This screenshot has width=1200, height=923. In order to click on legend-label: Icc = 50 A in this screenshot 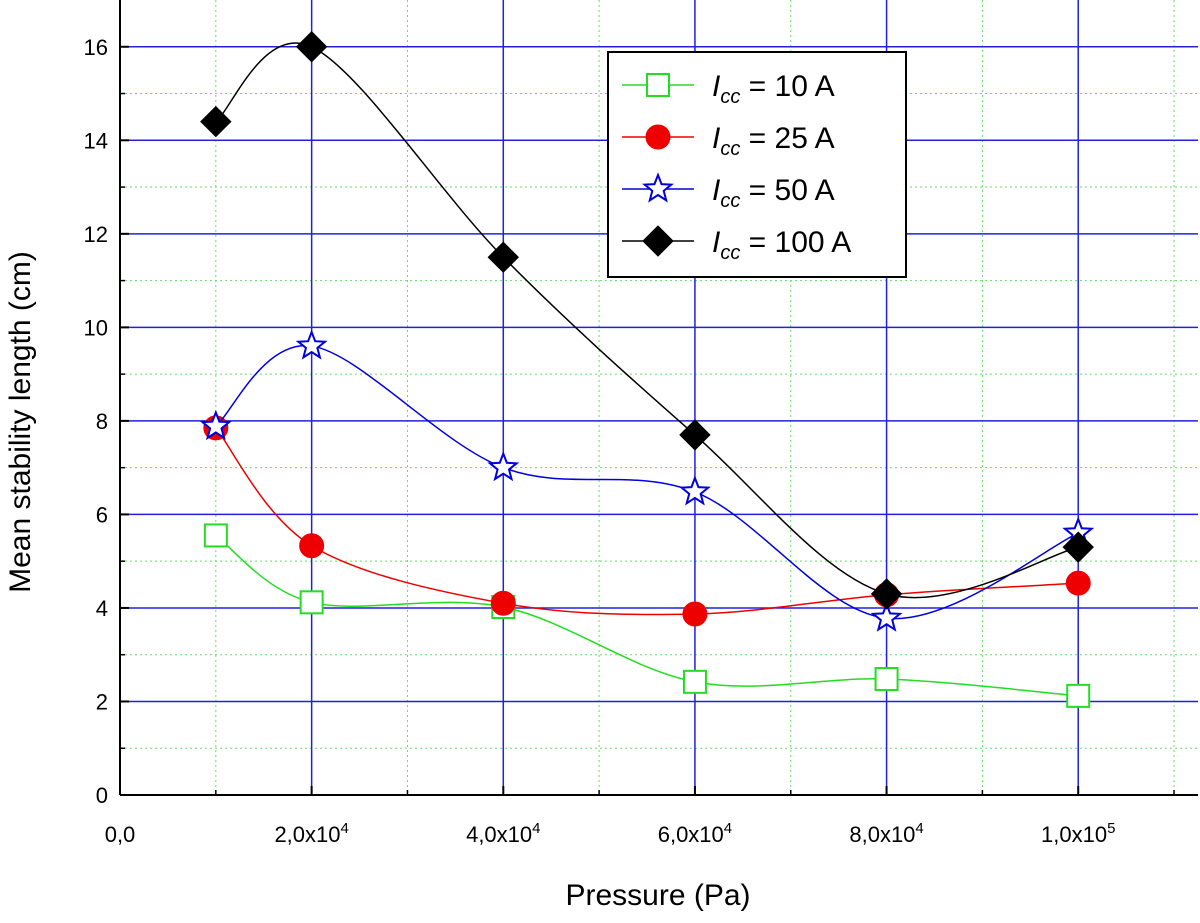, I will do `click(773, 193)`.